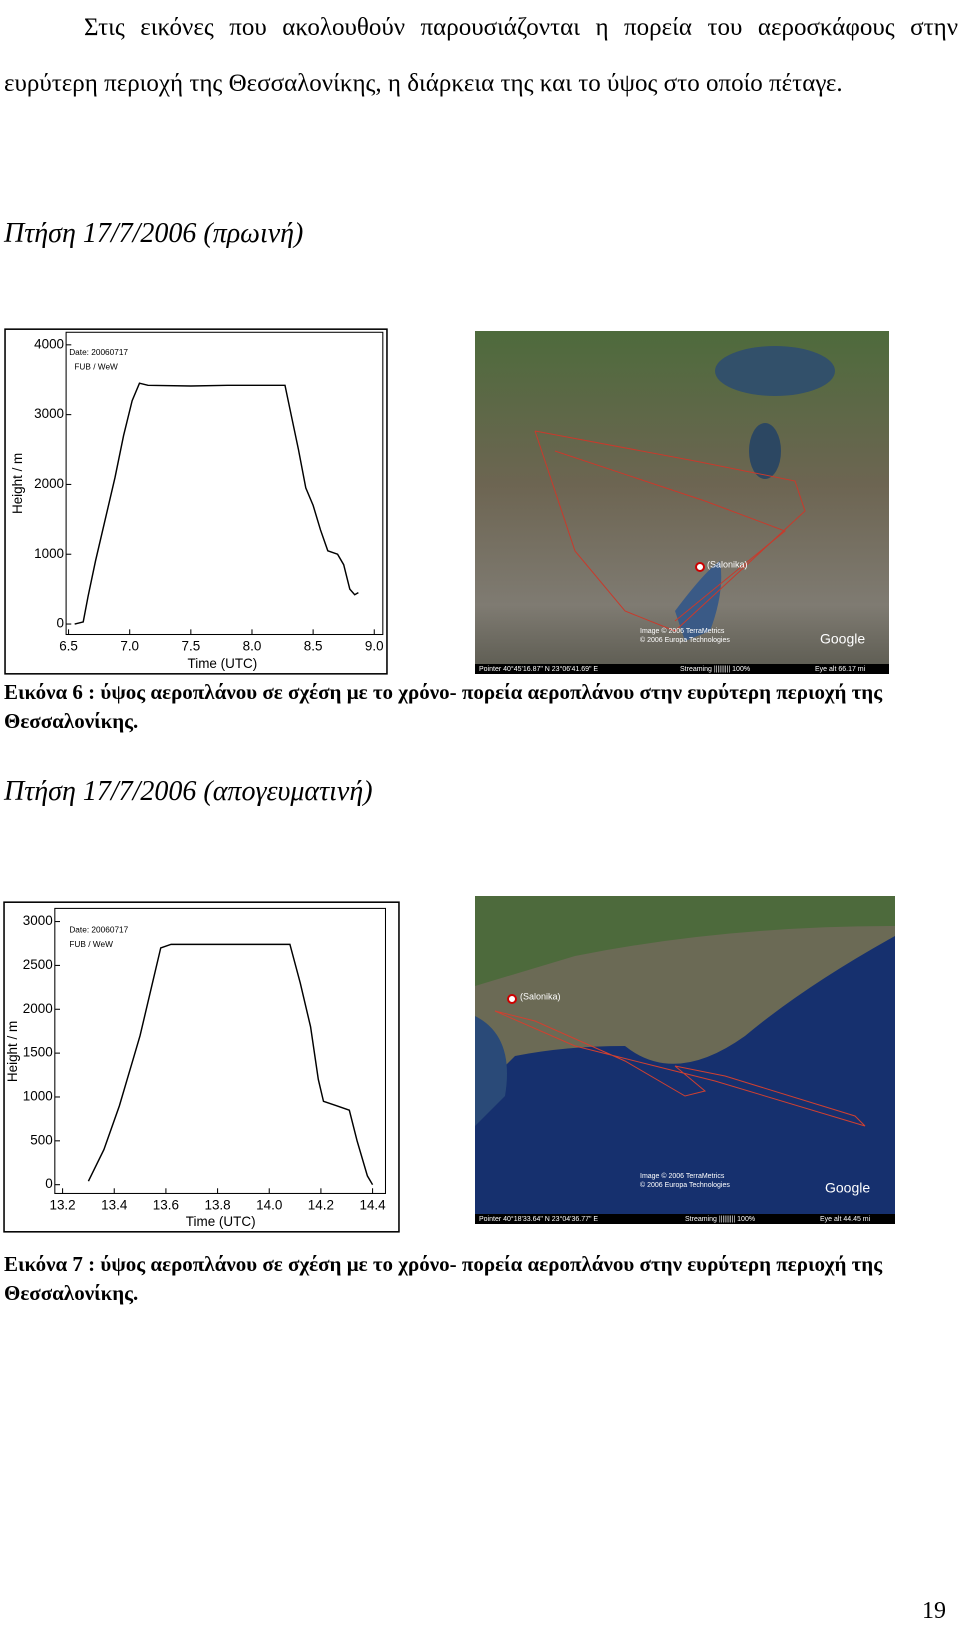 The image size is (960, 1628). What do you see at coordinates (934, 1611) in the screenshot?
I see `page-number: 19` at bounding box center [934, 1611].